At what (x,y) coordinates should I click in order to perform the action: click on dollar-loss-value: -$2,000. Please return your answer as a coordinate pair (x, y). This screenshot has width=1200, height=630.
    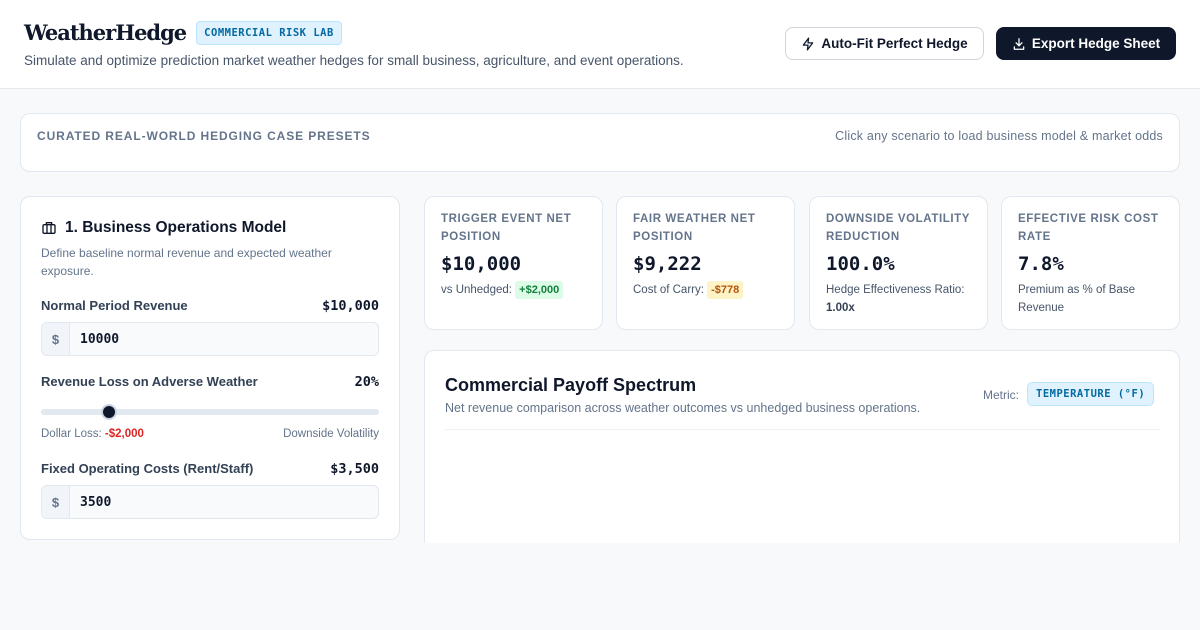
    Looking at the image, I should click on (124, 434).